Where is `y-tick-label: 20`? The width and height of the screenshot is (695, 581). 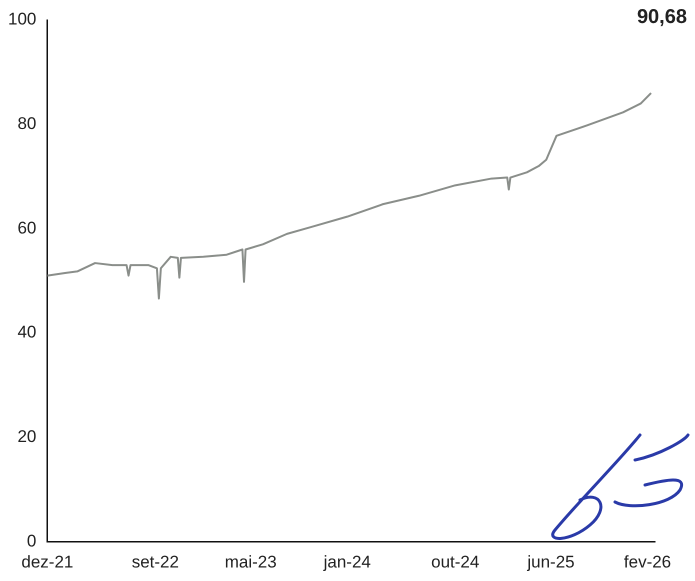 y-tick-label: 20 is located at coordinates (26, 436).